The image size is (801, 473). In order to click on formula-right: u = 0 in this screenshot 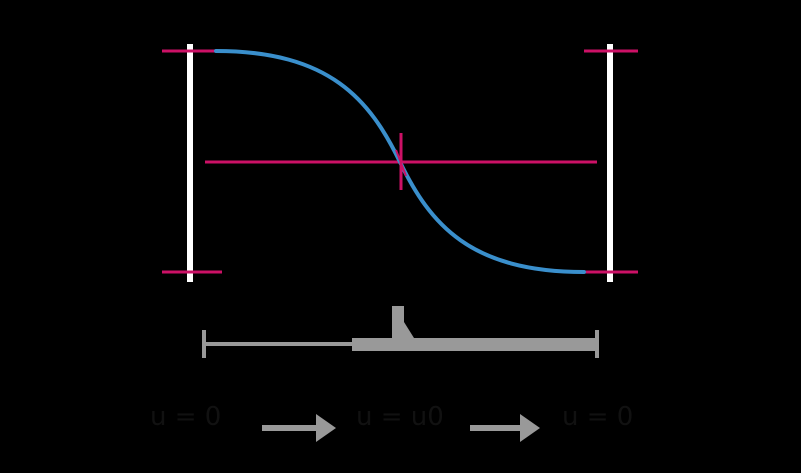, I will do `click(598, 417)`.